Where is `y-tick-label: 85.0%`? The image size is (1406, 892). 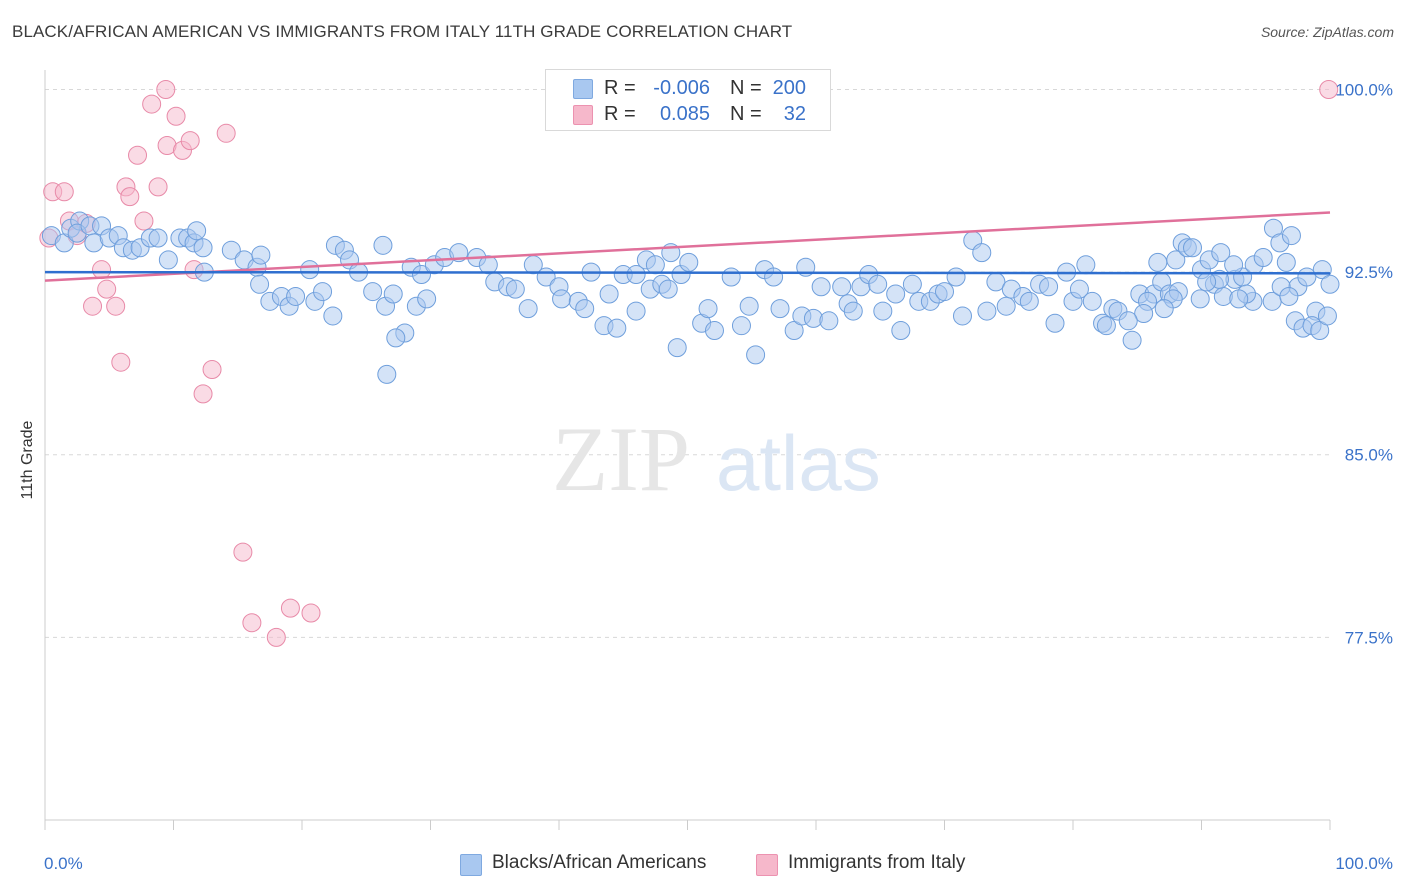
y-tick-label: 85.0% is located at coordinates (1369, 455).